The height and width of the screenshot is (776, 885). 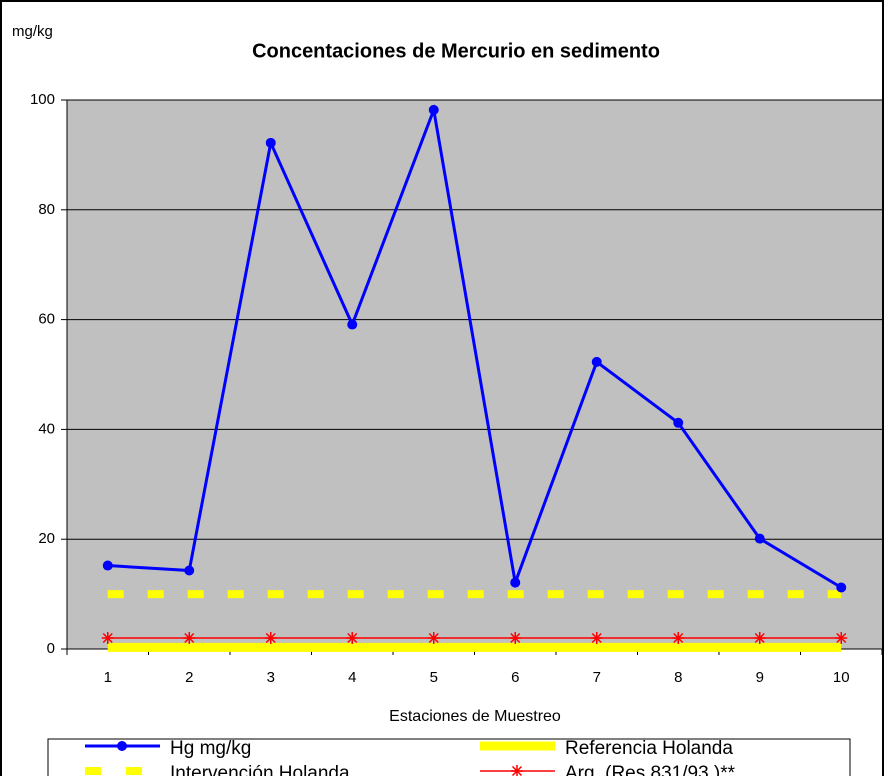 I want to click on x-tick-label: 8, so click(x=678, y=677).